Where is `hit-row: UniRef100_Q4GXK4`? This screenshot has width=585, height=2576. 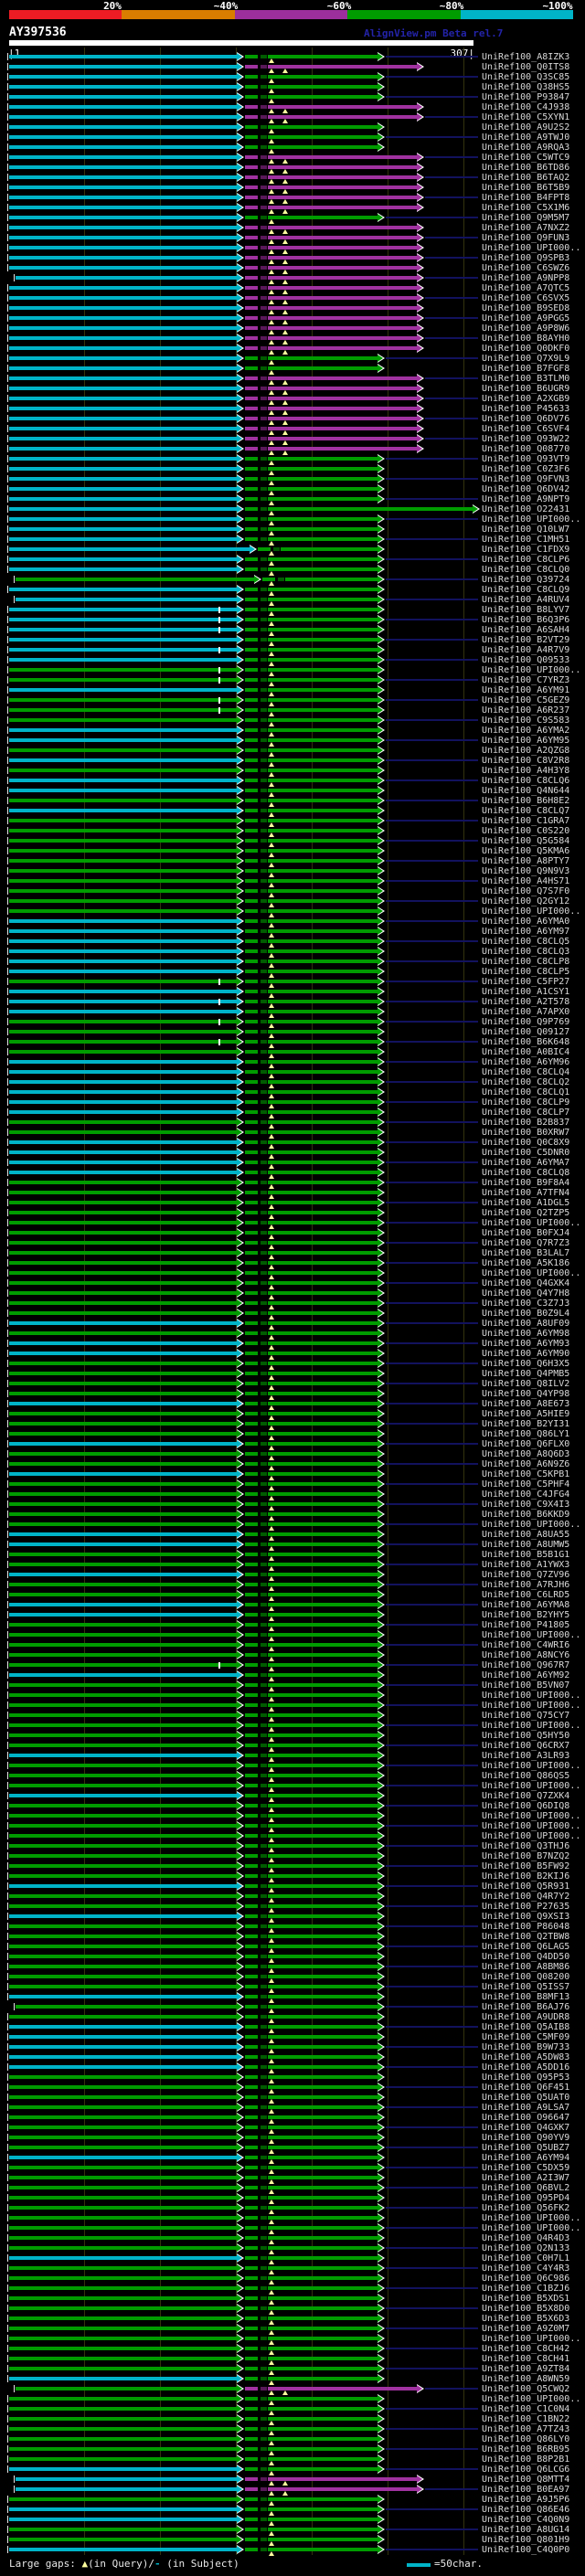
hit-row: UniRef100_Q4GXK4 is located at coordinates (293, 1283).